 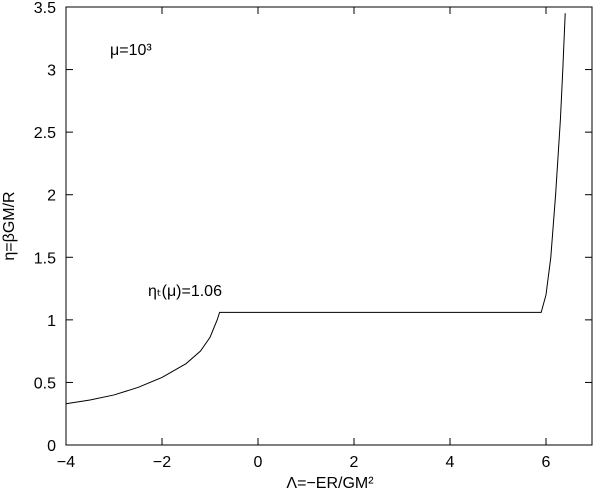 I want to click on y-tick-label: 3, so click(x=51, y=71).